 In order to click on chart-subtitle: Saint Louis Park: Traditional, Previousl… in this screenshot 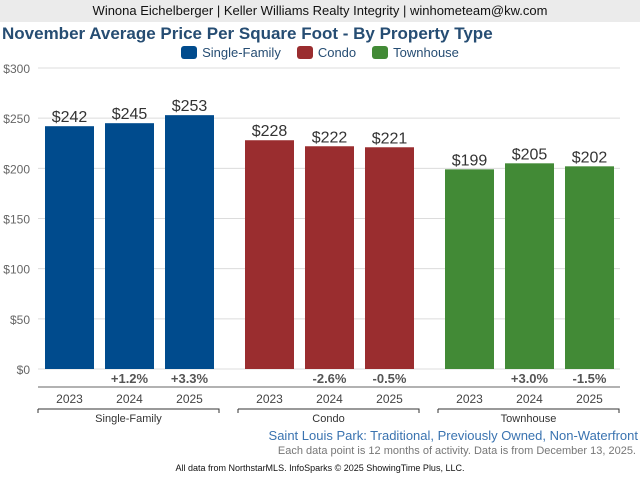, I will do `click(453, 435)`.